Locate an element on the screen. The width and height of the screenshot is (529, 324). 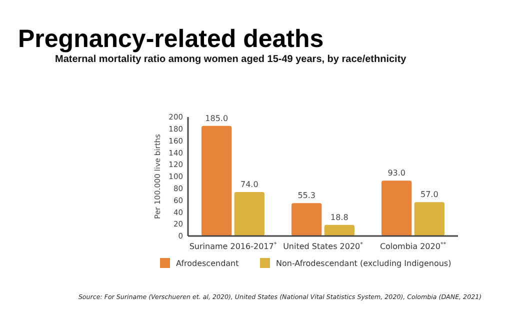
chart-subtitle: Maternal mortality ratio among women aged 15-49 years, by race/ethnicity is located at coordinates (231, 59).